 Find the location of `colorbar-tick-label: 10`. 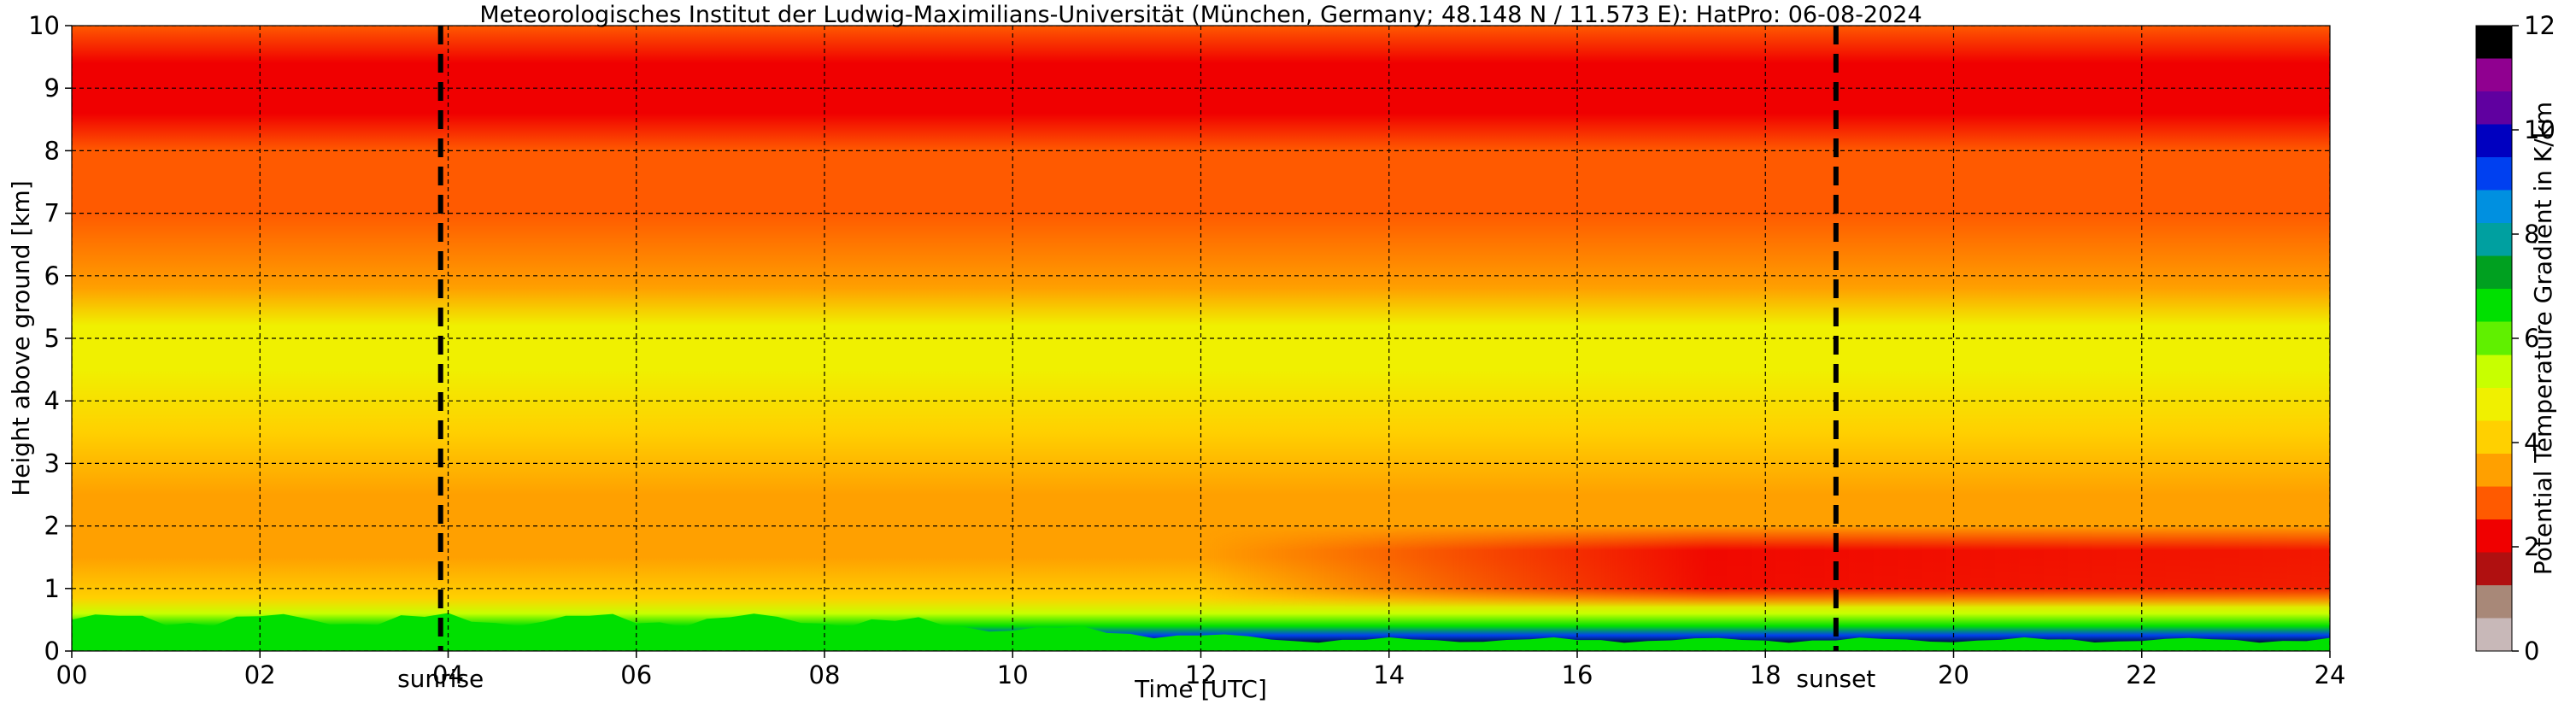

colorbar-tick-label: 10 is located at coordinates (2539, 129).